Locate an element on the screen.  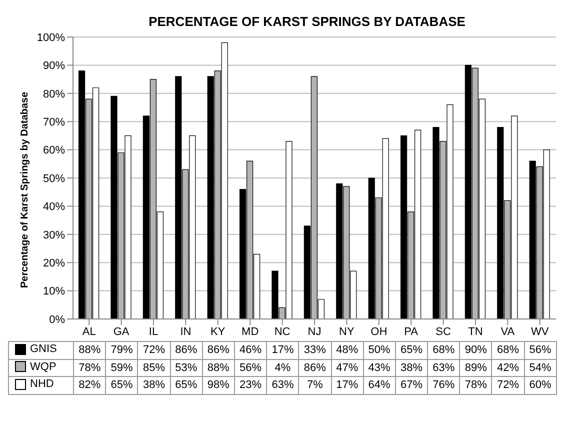
data-label: 23% is located at coordinates (250, 385).